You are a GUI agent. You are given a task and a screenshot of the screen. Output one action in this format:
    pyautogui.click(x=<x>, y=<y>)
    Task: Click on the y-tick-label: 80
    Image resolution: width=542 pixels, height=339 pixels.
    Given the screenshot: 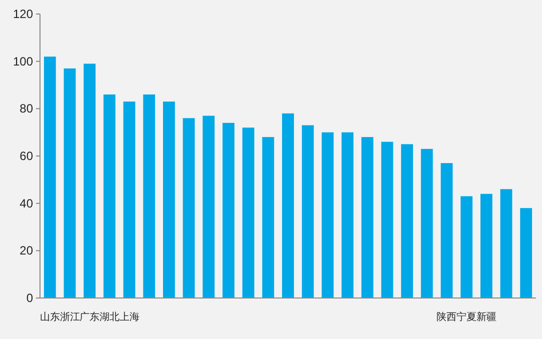 What is the action you would take?
    pyautogui.click(x=27, y=109)
    